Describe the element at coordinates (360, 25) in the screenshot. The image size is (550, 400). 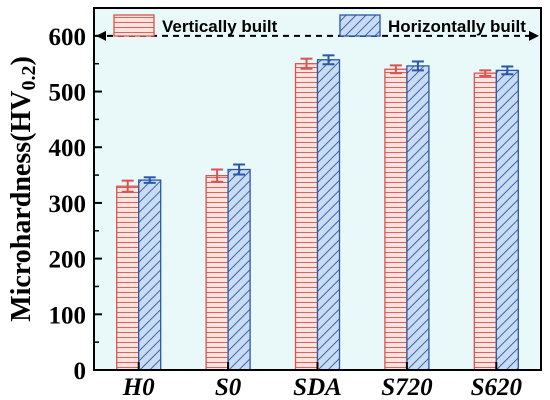
I see `legend-swatch-horizontal` at that location.